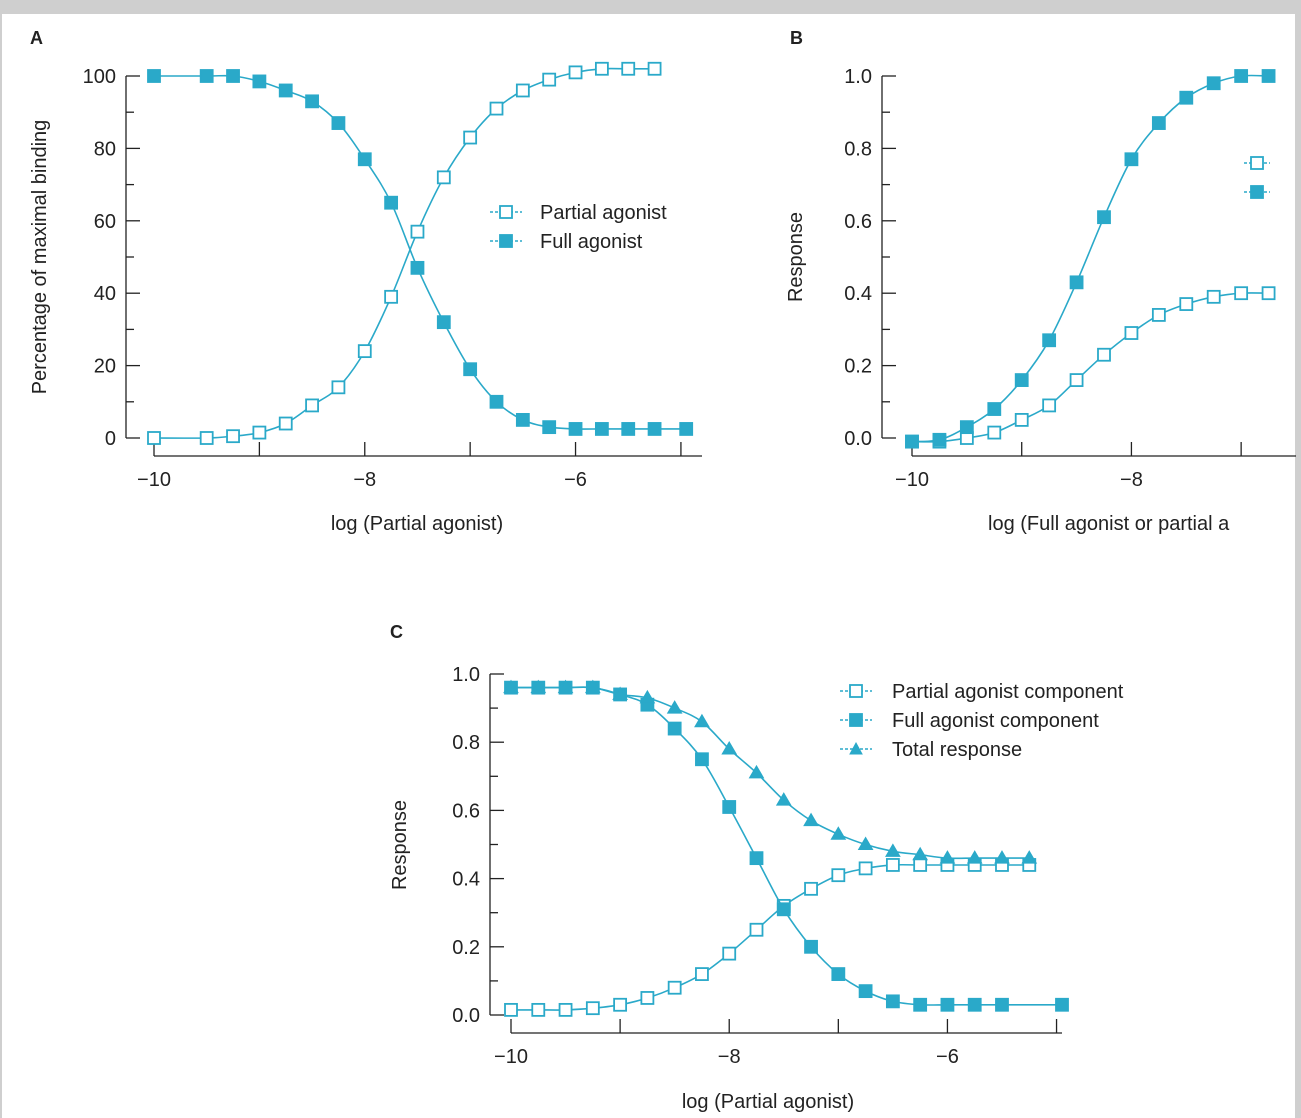  What do you see at coordinates (1131, 480) in the screenshot?
I see `x-tick-label: −8` at bounding box center [1131, 480].